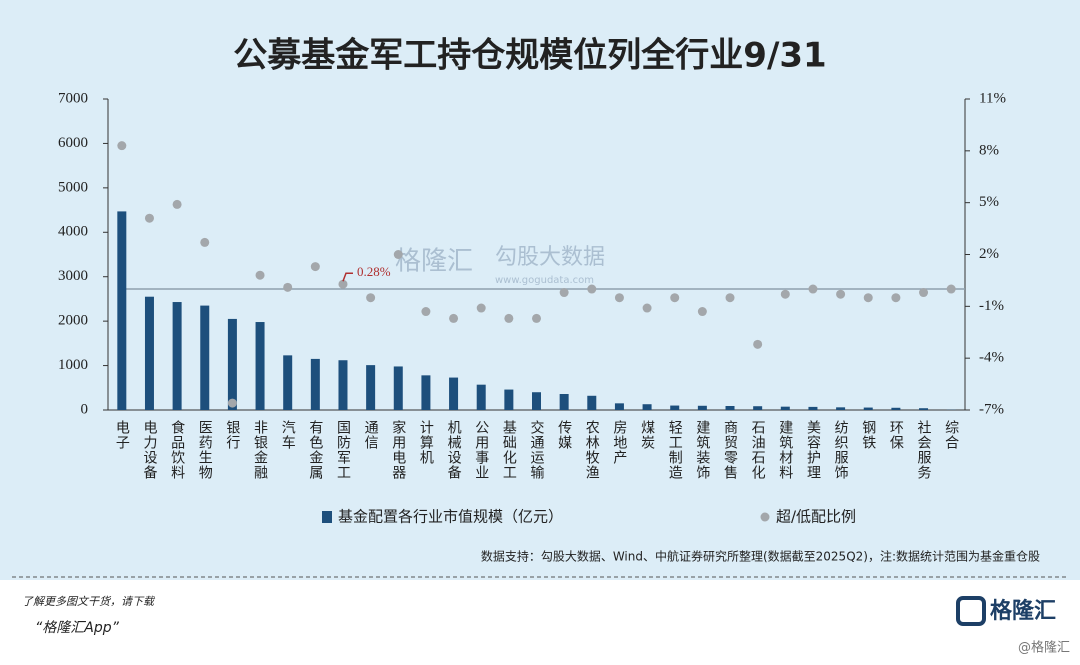 The image size is (1080, 665). I want to click on x-tick-label: 医药生物, so click(205, 450).